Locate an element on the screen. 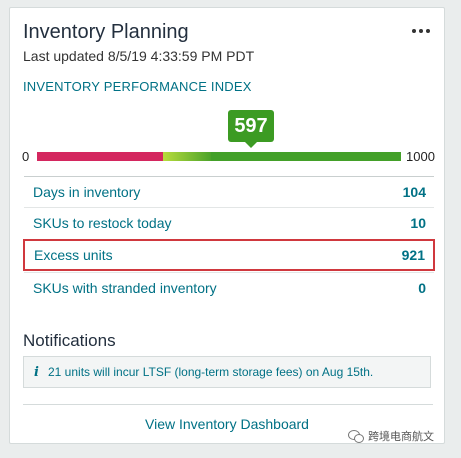  watermark-text: 跨境电商航文 is located at coordinates (401, 437).